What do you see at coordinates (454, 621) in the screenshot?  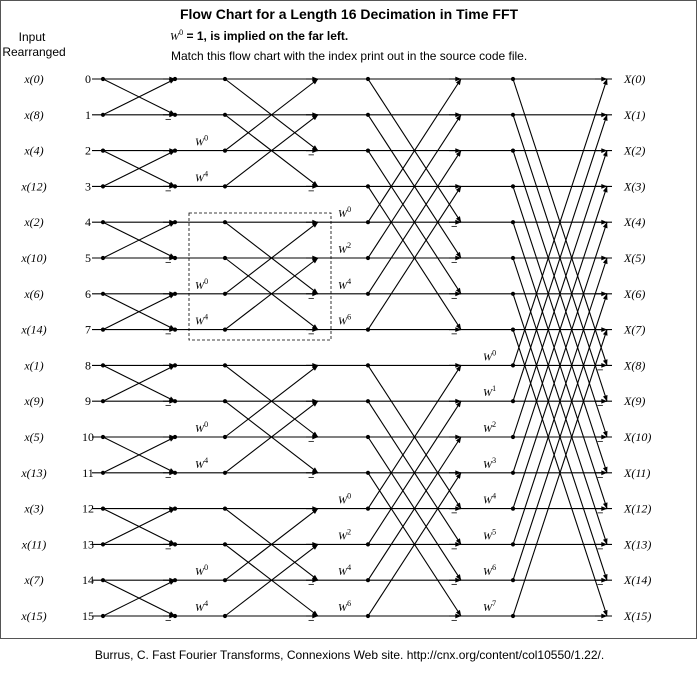 I see `minus-s2-r15: −` at bounding box center [454, 621].